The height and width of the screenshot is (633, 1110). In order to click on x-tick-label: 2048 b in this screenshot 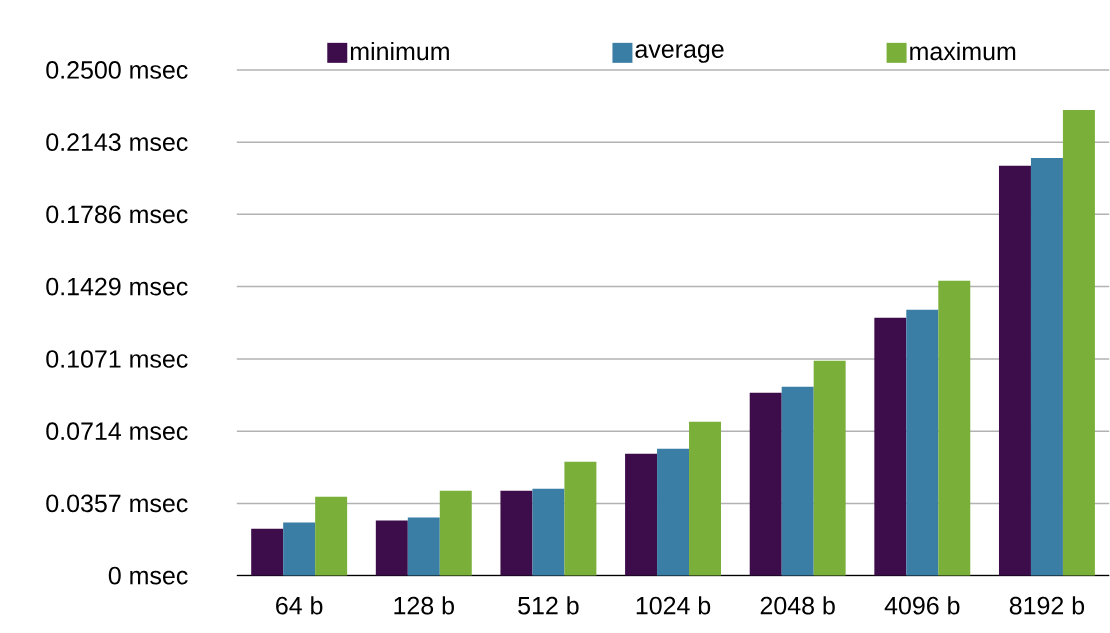, I will do `click(797, 605)`.